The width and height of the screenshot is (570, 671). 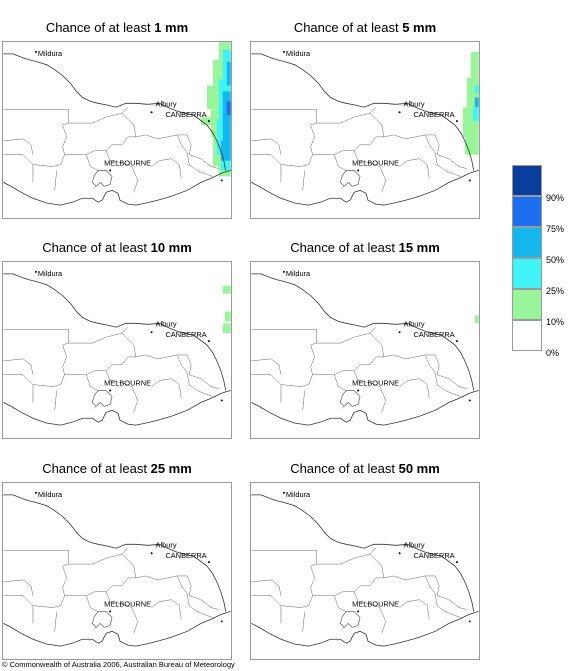 I want to click on probability-legend: 90% 75% 50% 25% 10% 0%, so click(x=540, y=261).